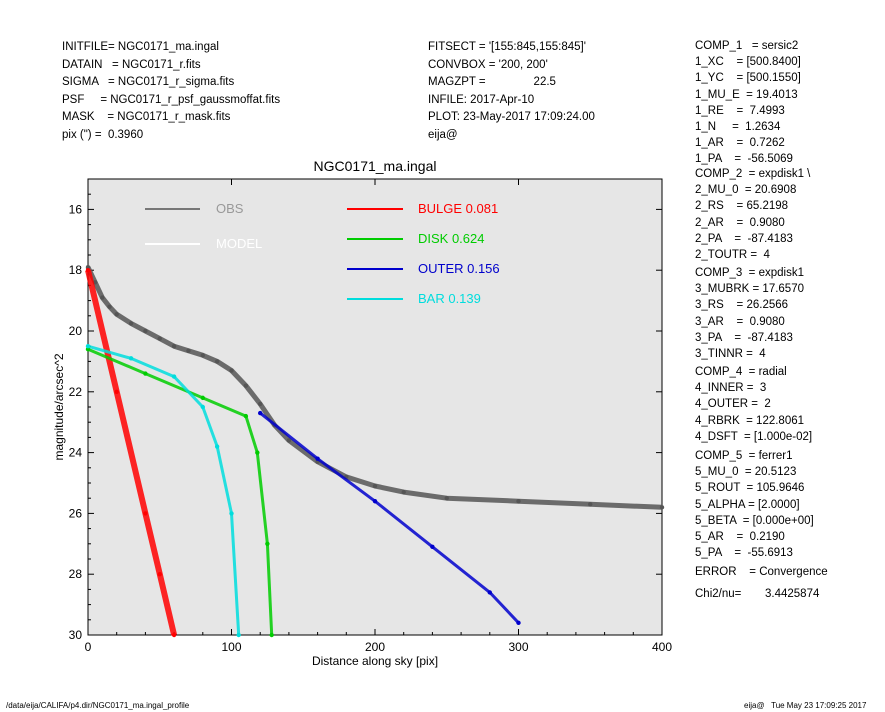 The height and width of the screenshot is (712, 885). I want to click on y-tick-label: 16, so click(76, 209).